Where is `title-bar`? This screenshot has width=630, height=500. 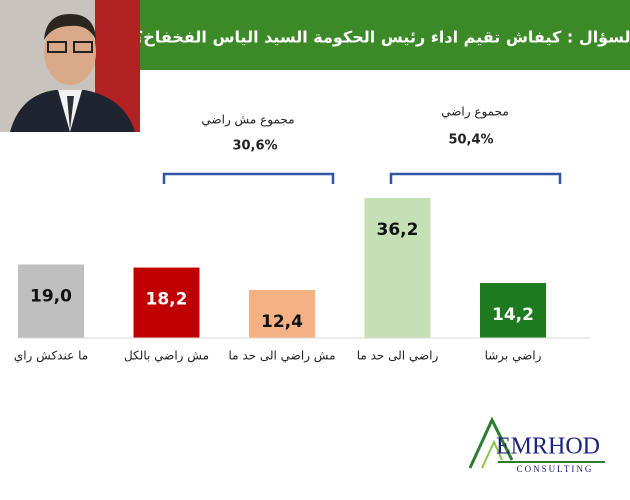 title-bar is located at coordinates (385, 35).